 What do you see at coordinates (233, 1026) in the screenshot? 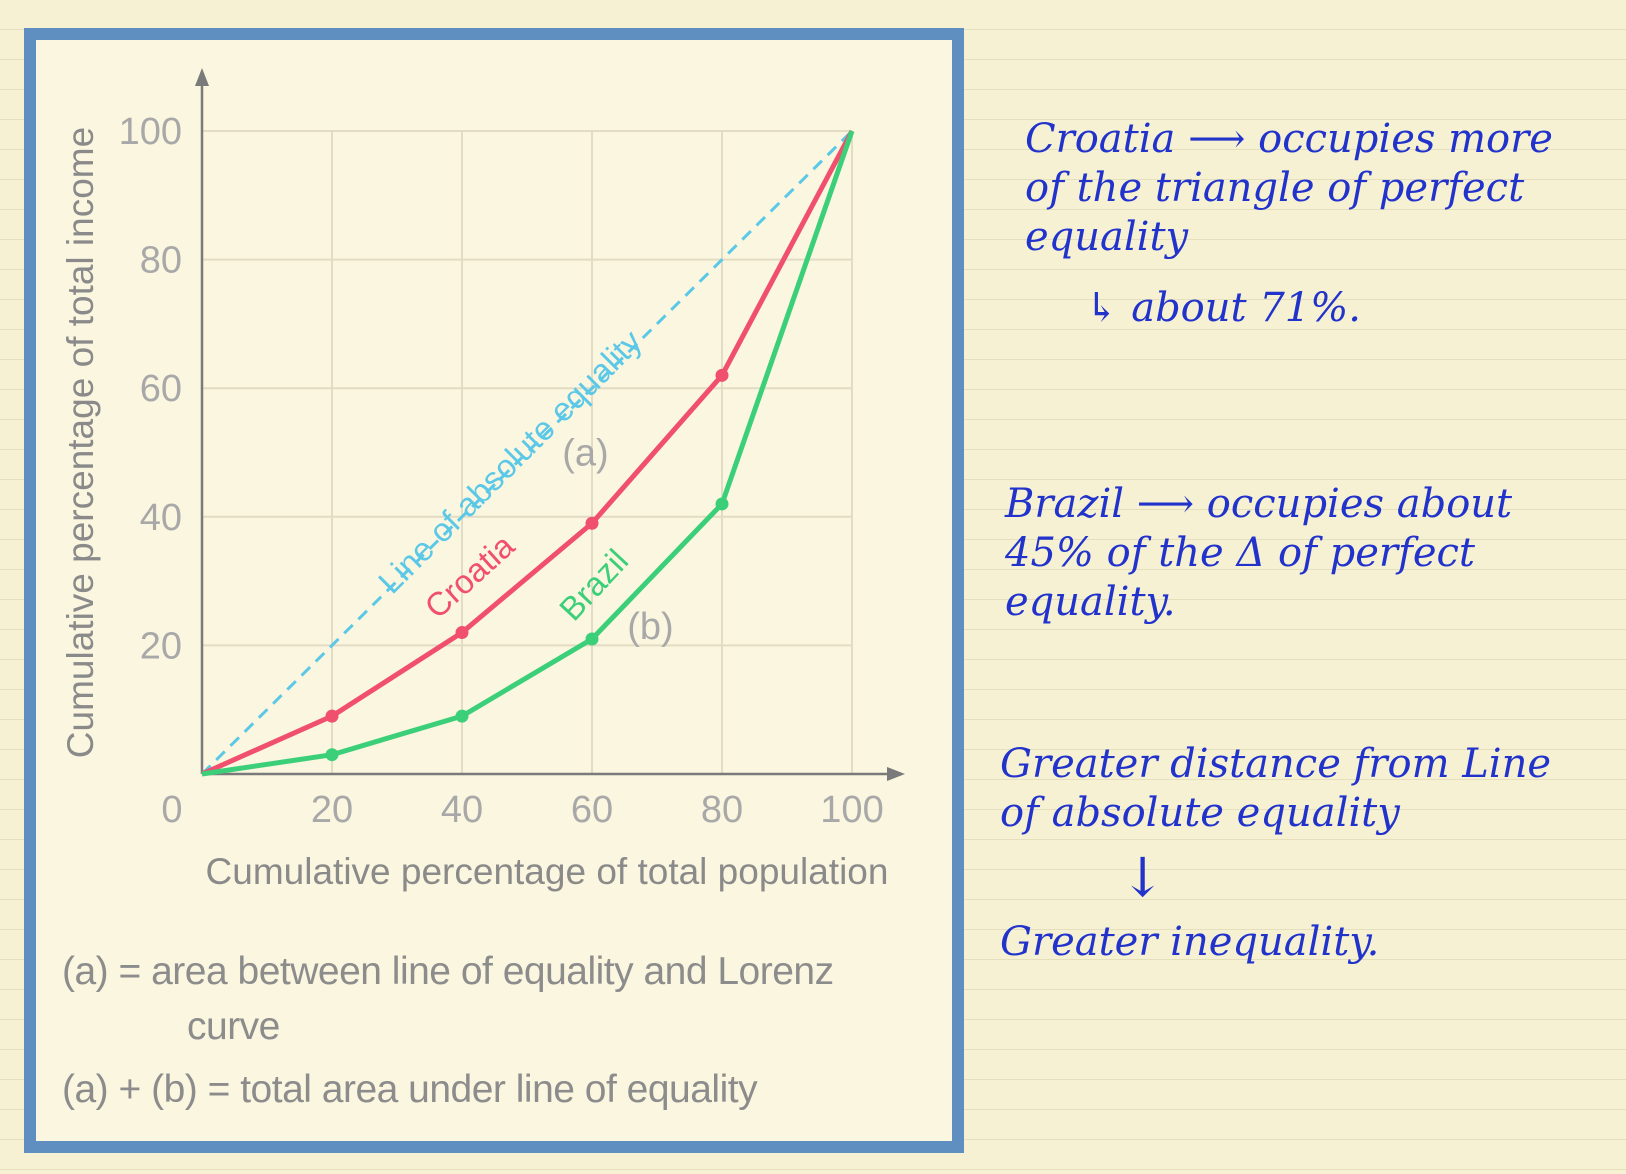
I see `caption-area-a-cont: curve` at bounding box center [233, 1026].